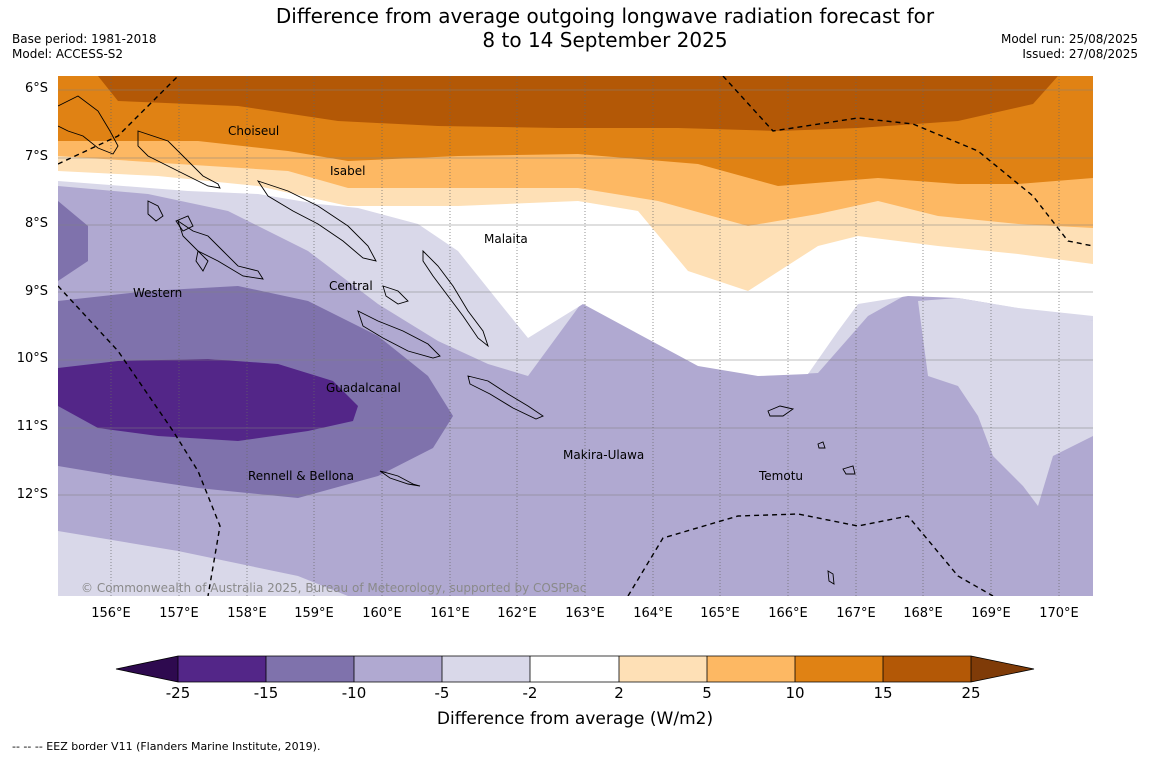 This screenshot has height=758, width=1150. Describe the element at coordinates (517, 613) in the screenshot. I see `lon-label-162e: 162°E` at that location.